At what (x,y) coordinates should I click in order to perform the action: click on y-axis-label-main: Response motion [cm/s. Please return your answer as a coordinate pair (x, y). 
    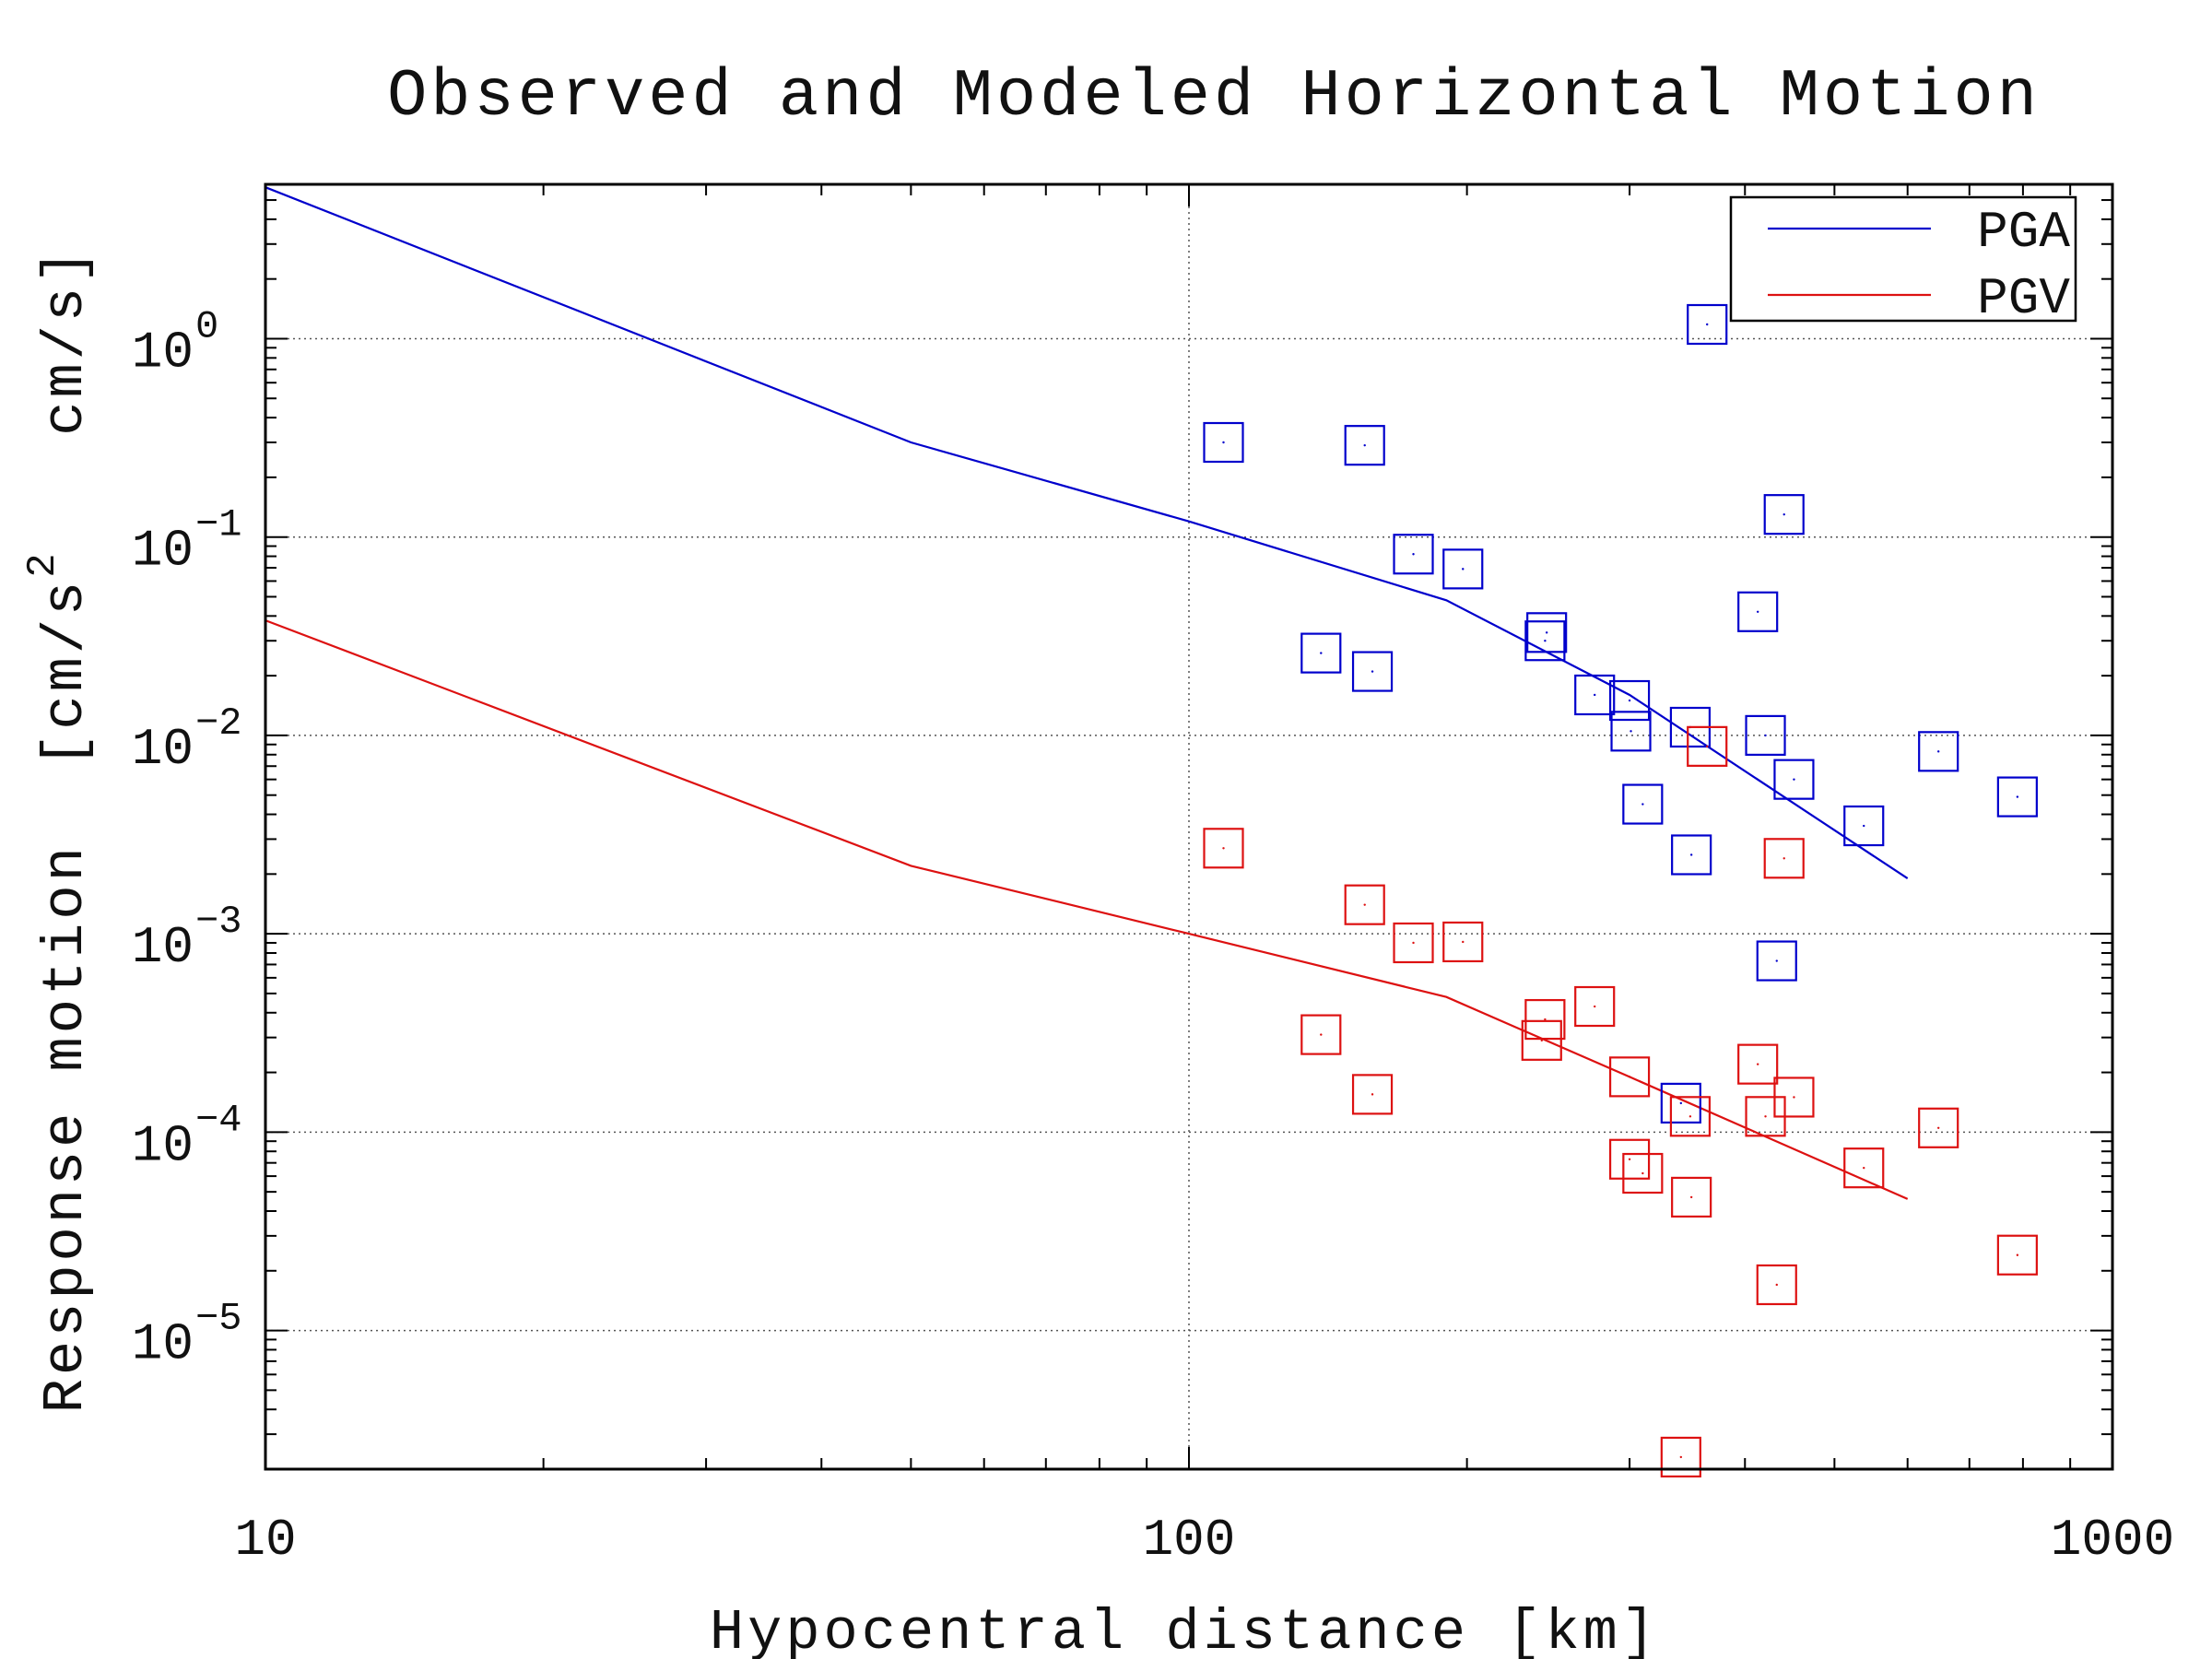
    Looking at the image, I should click on (66, 996).